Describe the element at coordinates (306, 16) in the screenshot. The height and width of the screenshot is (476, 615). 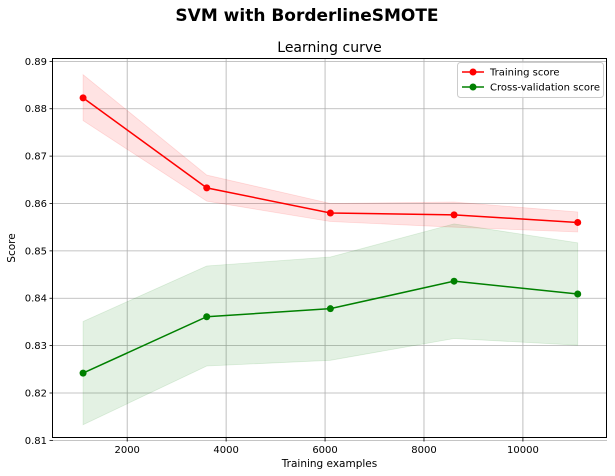
I see `figure-suptitle: SVM with BorderlineSMOTE` at that location.